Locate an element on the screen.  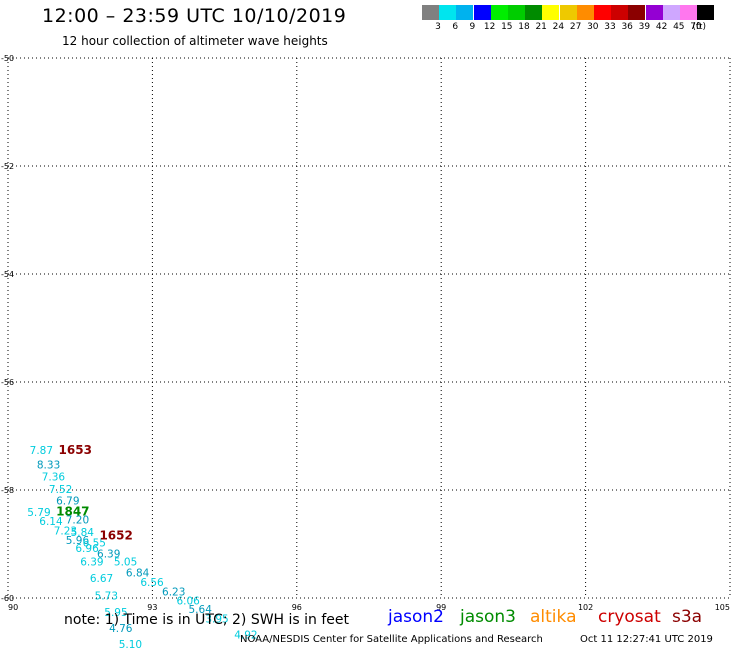
wave-height-label: 5.10 is located at coordinates (130, 644).